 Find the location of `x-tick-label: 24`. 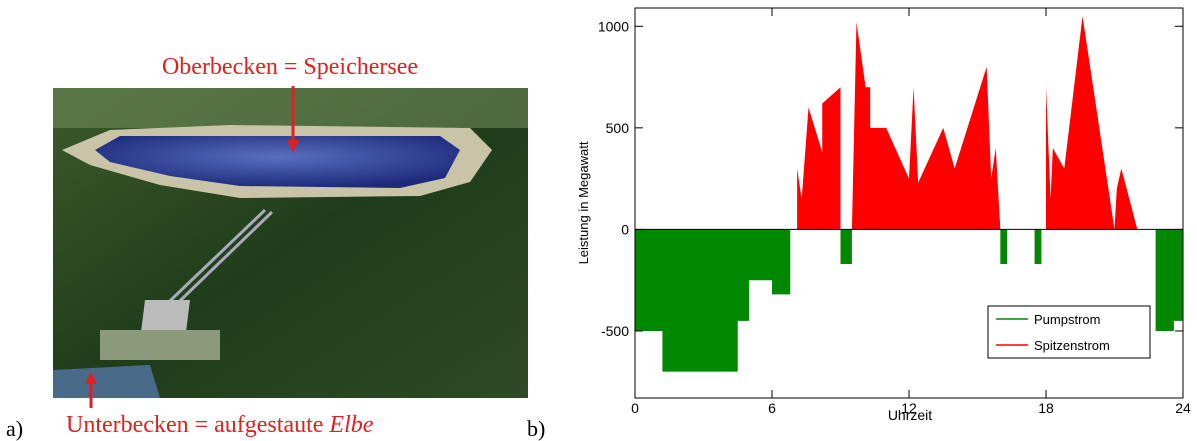

x-tick-label: 24 is located at coordinates (1183, 408).